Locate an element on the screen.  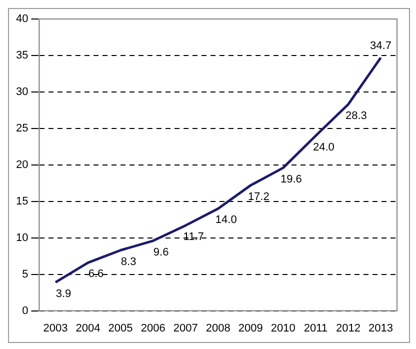
y-tick-label: 10 is located at coordinates (22, 238).